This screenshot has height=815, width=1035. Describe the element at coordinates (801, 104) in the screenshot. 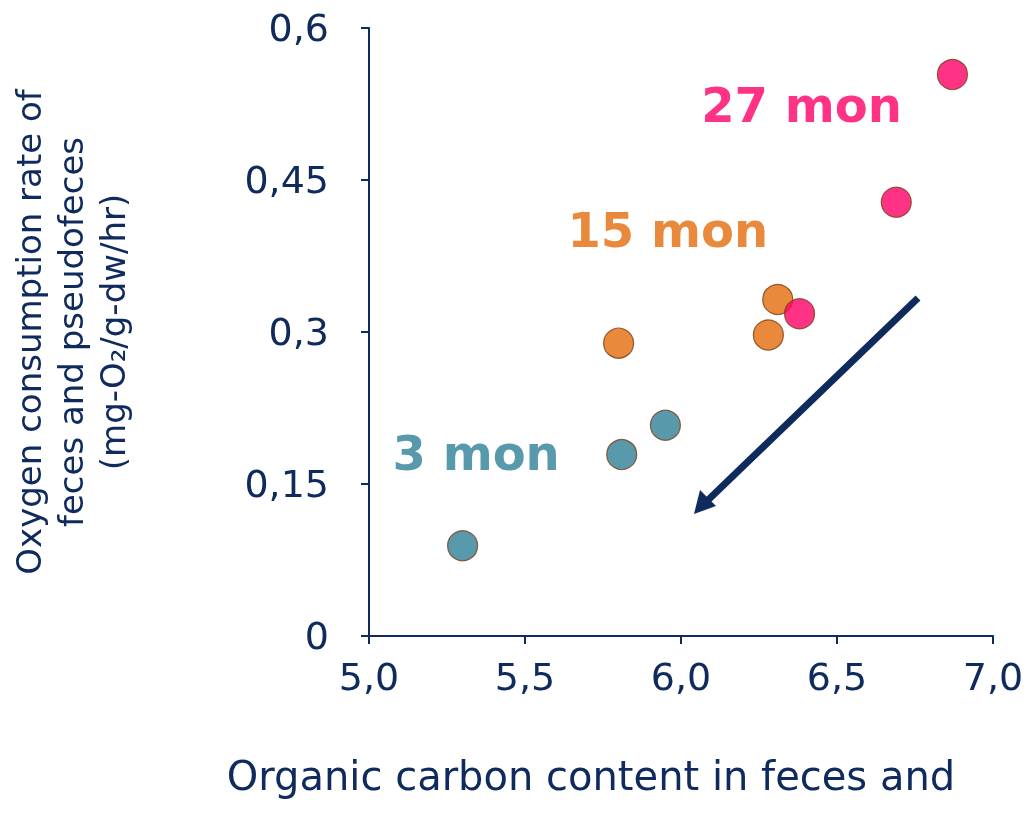

I see `series-label: 27 mon` at that location.